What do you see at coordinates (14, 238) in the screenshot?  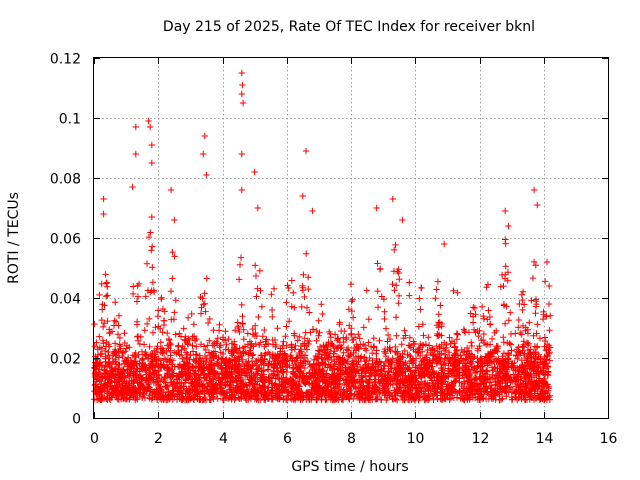 I see `y-axis-label: ROTI / TECUs` at bounding box center [14, 238].